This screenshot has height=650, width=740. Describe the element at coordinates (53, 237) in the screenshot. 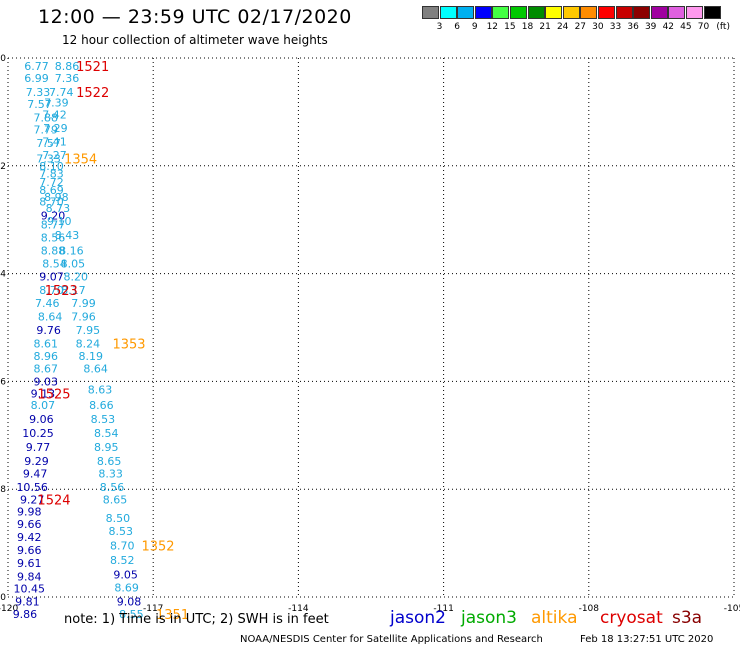

I see `wave-height-value: 8.56` at that location.